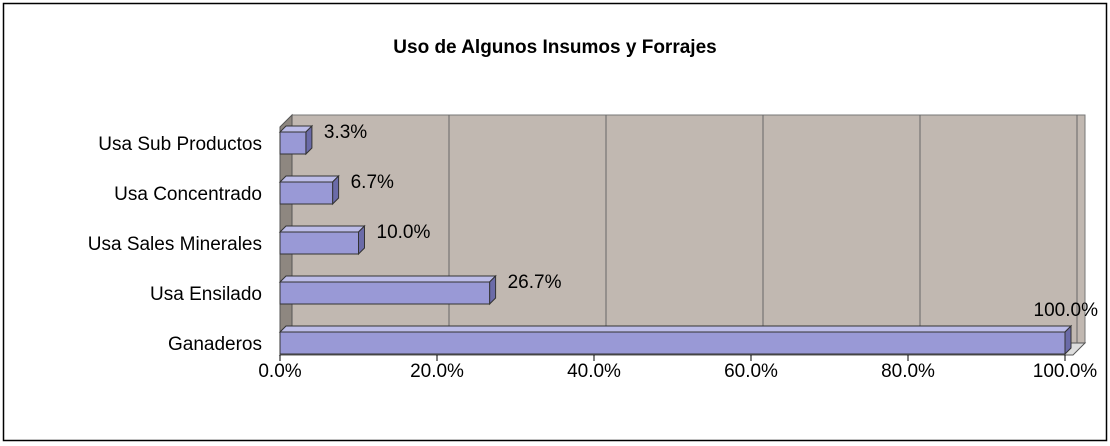  What do you see at coordinates (345, 132) in the screenshot?
I see `data-label: 3.3%` at bounding box center [345, 132].